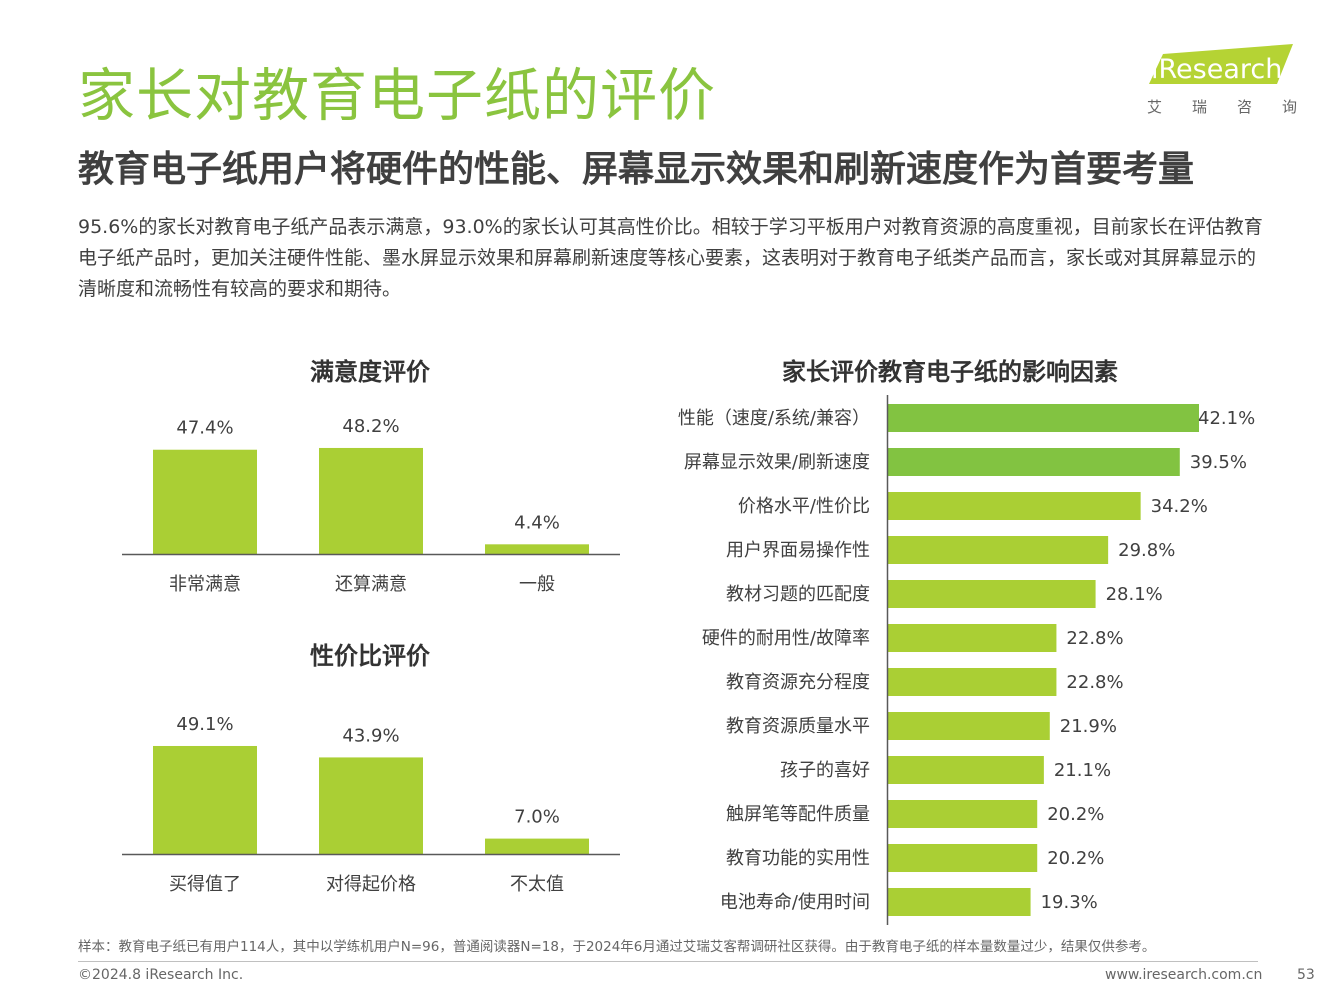 This screenshot has width=1333, height=1000. I want to click on category-label: 不太值, so click(537, 884).